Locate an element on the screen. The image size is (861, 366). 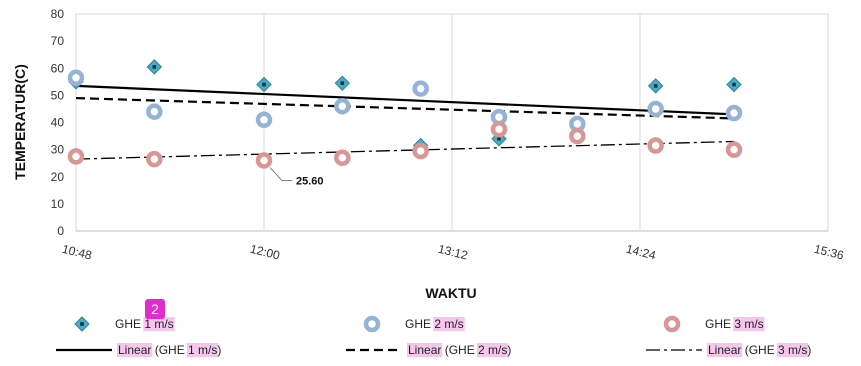
annotations: 25.60 is located at coordinates (296, 177).